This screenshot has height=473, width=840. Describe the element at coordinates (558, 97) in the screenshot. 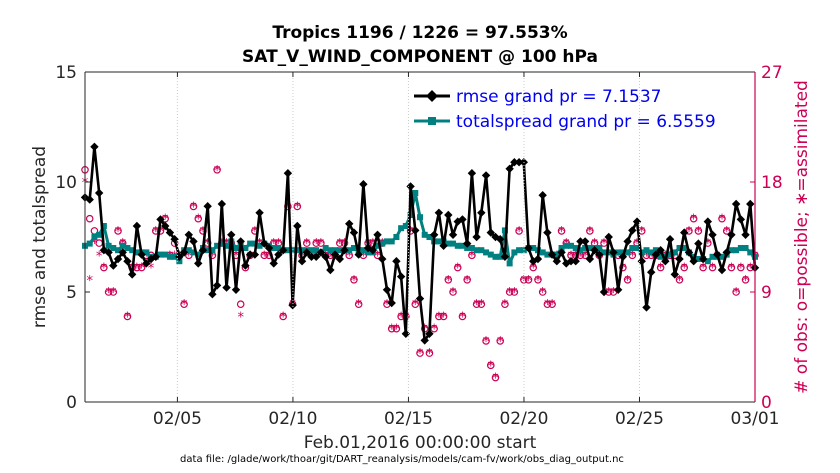

I see `legend-rmse-label: rmse grand pr = 7.1537` at that location.